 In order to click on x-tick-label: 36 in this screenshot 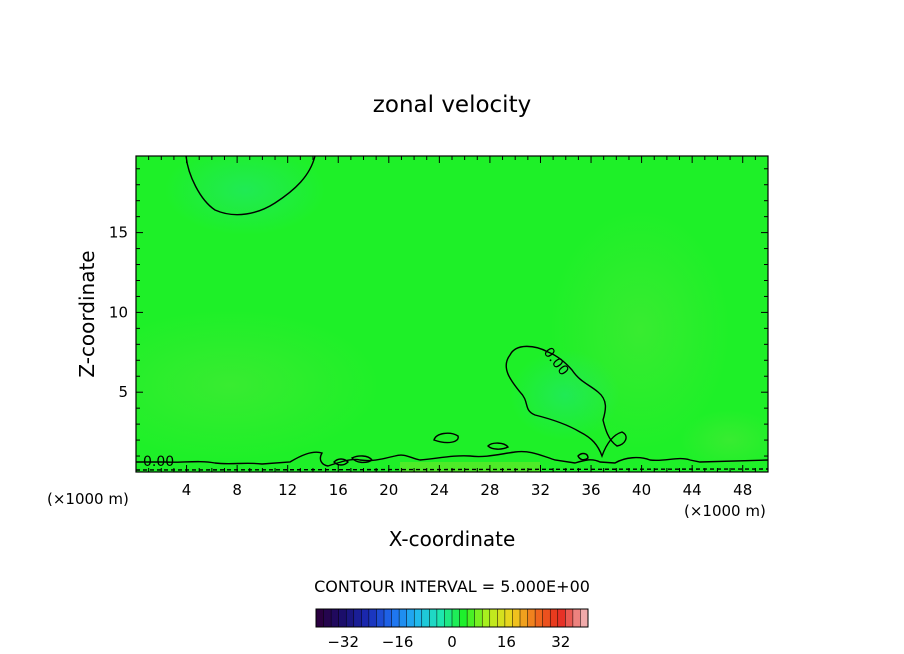, I will do `click(590, 490)`.